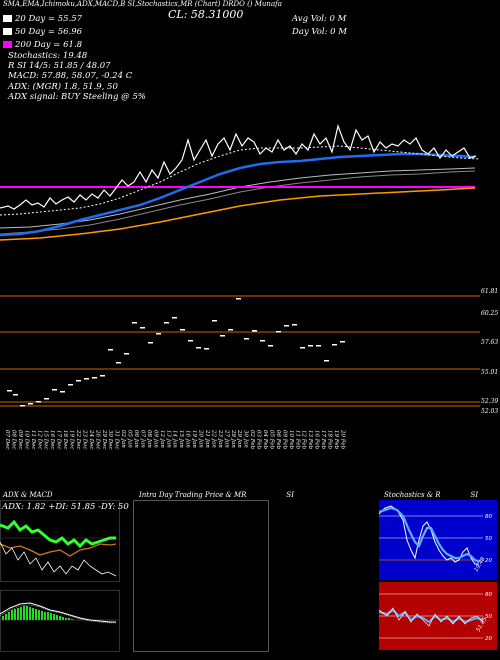 Image resolution: width=500 pixels, height=660 pixels. What do you see at coordinates (70, 76) in the screenshot?
I see `macd-readout: MACD: 57.88, 58.07, -0.24 C` at bounding box center [70, 76].